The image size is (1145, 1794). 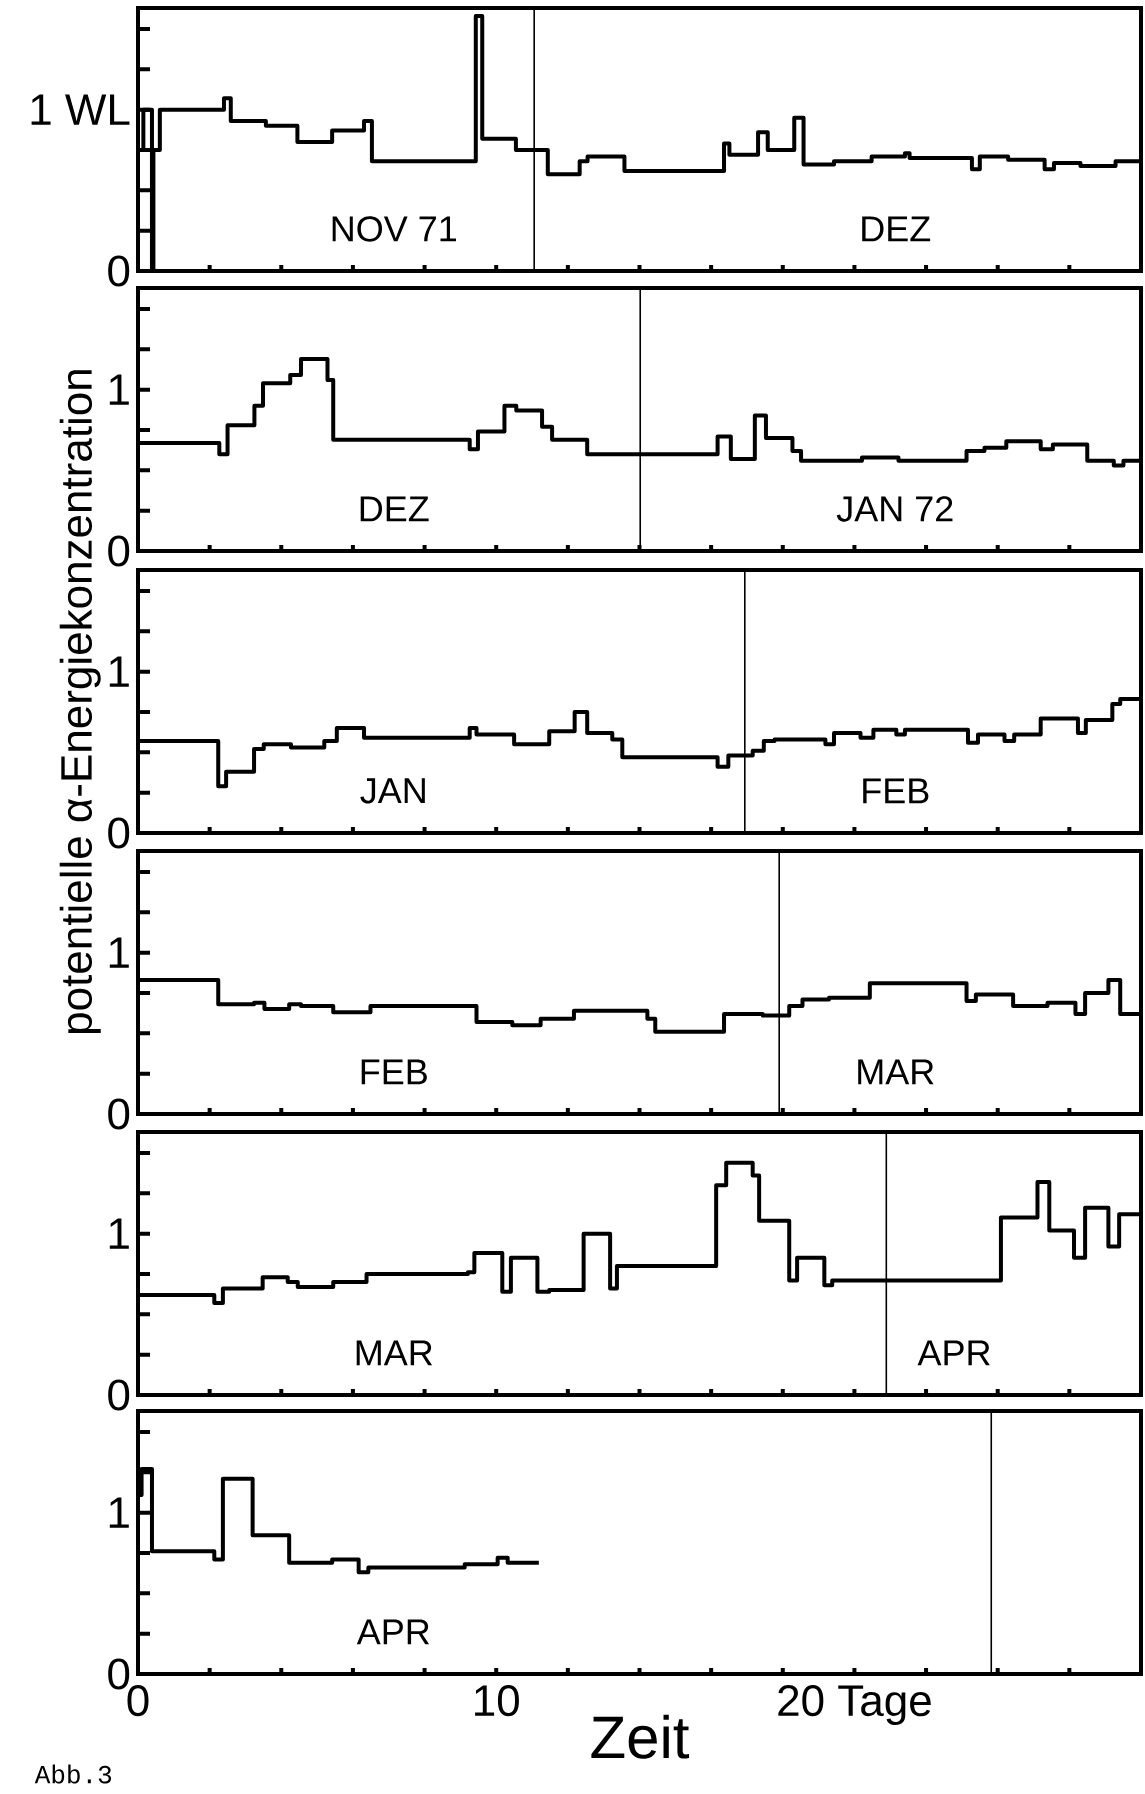 I want to click on x-axis-title: Zeit, so click(x=640, y=1736).